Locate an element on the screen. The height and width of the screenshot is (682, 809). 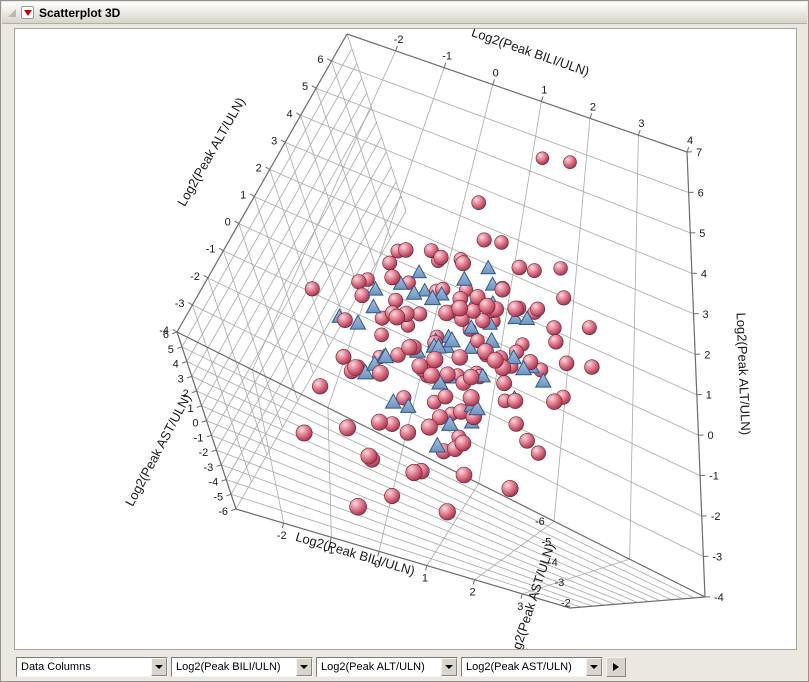
data-columns-dropdown: Data Columns is located at coordinates (92, 667).